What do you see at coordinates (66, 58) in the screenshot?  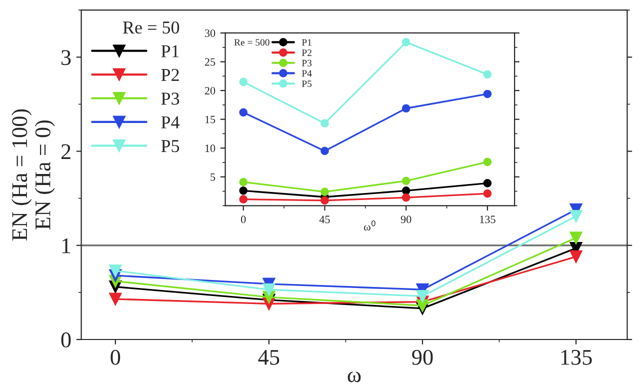 I see `y-tick-label: 3` at bounding box center [66, 58].